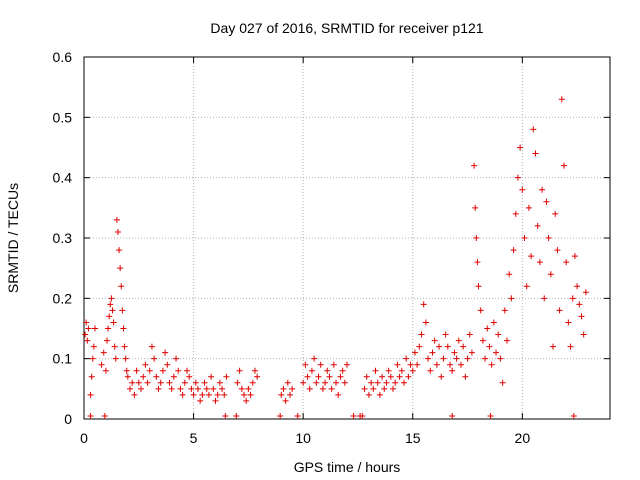 The width and height of the screenshot is (640, 480). I want to click on x-axis-label: GPS time / hours, so click(347, 467).